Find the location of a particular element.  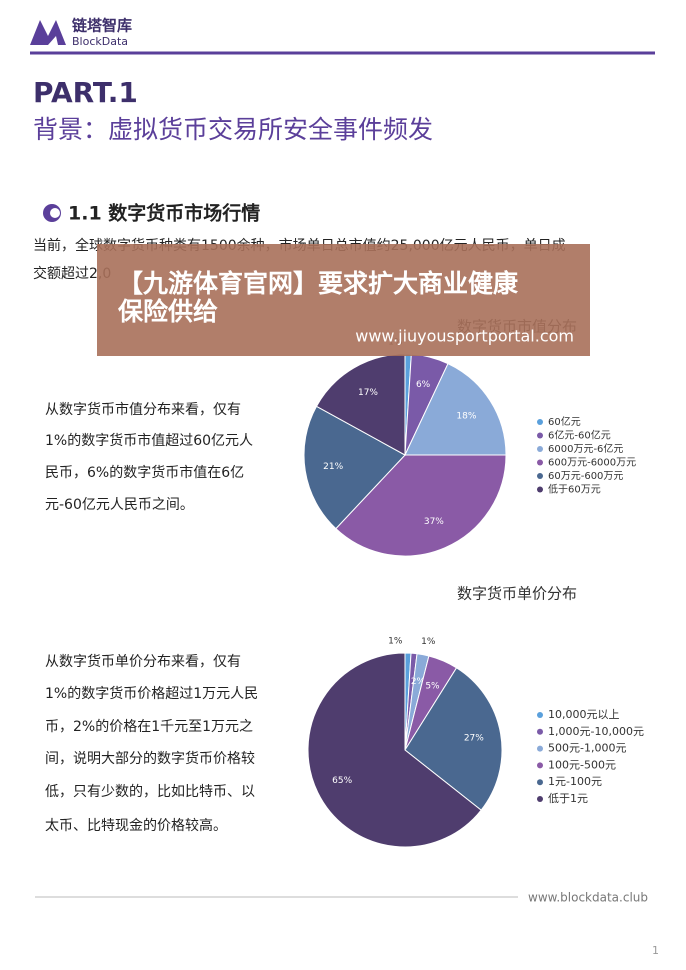

value-label: 37% is located at coordinates (434, 522).